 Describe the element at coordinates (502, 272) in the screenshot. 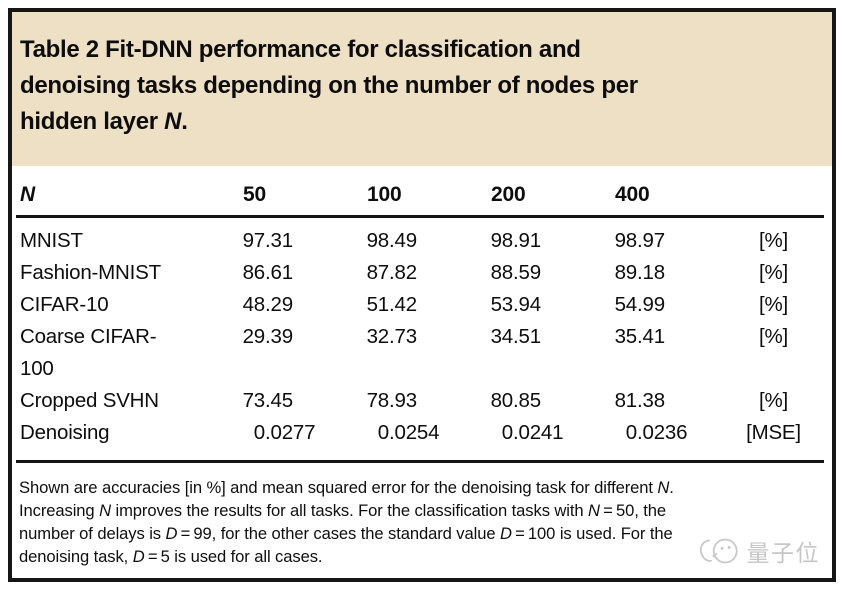

I see `value-int: 88` at that location.